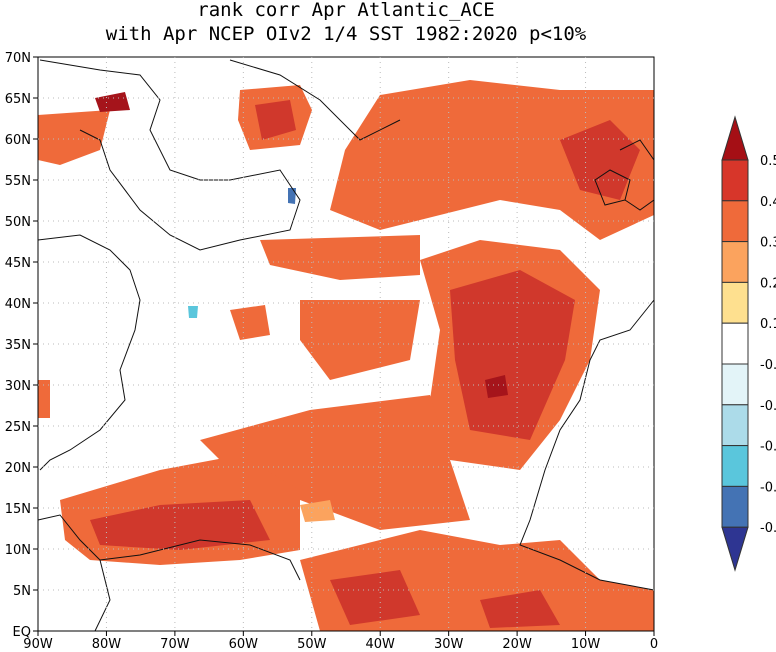  Describe the element at coordinates (18, 99) in the screenshot. I see `lat-label: 65N` at that location.